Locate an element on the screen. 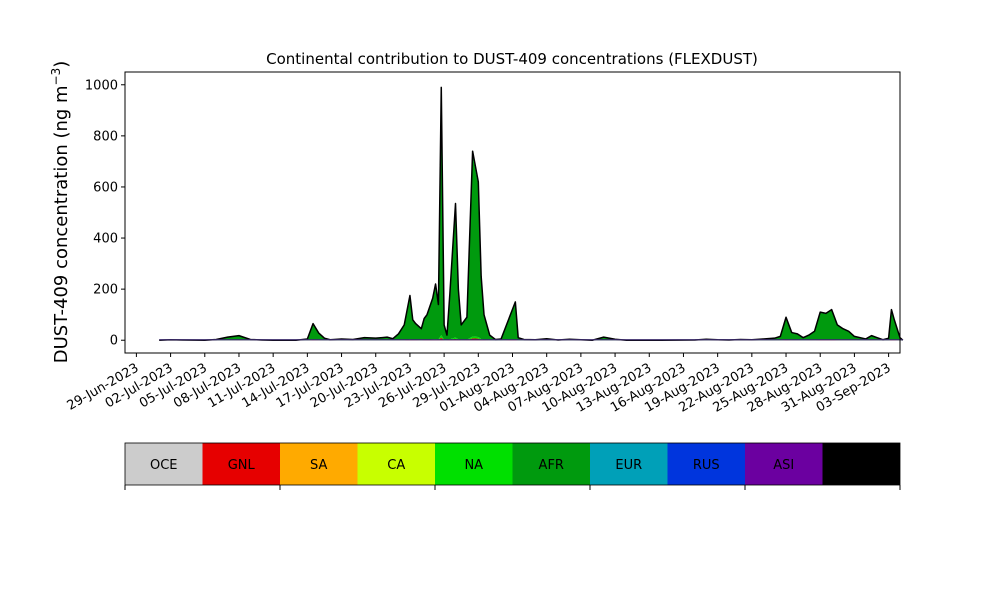  legend-swatch-aus is located at coordinates (861, 464).